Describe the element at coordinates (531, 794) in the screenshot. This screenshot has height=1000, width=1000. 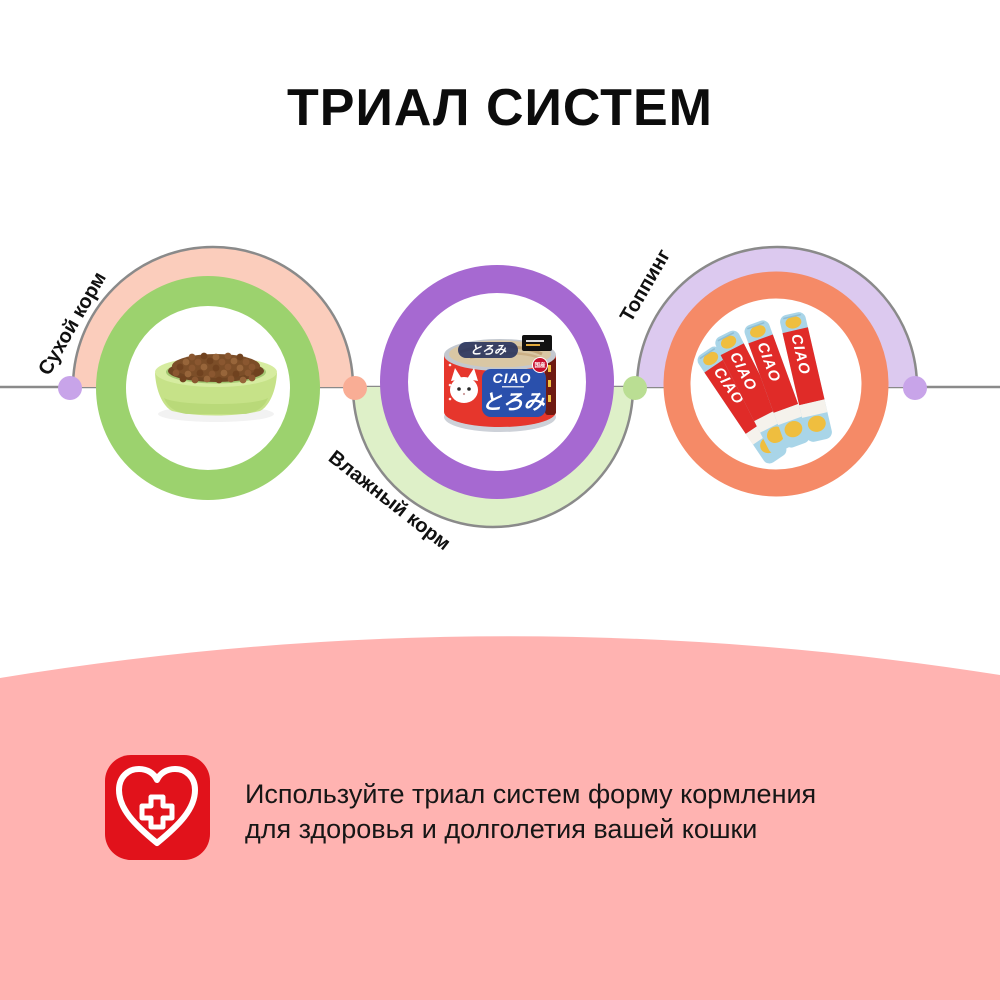
I see `footer-text-line1: Используйте триал систем форму кормления` at that location.